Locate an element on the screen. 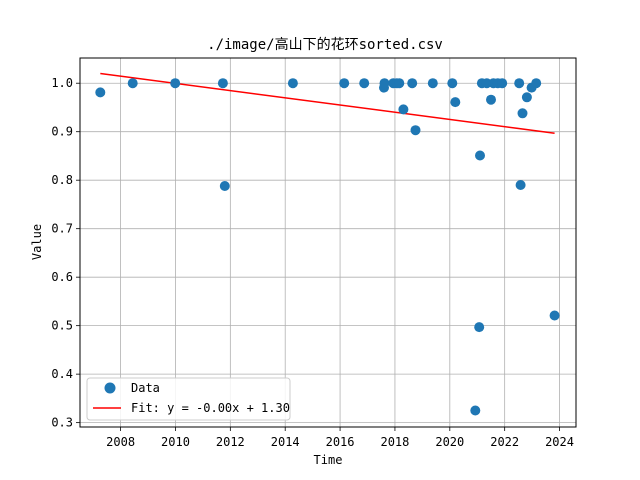 This screenshot has height=480, width=640. y-tick-label: 0.5 is located at coordinates (62, 326).